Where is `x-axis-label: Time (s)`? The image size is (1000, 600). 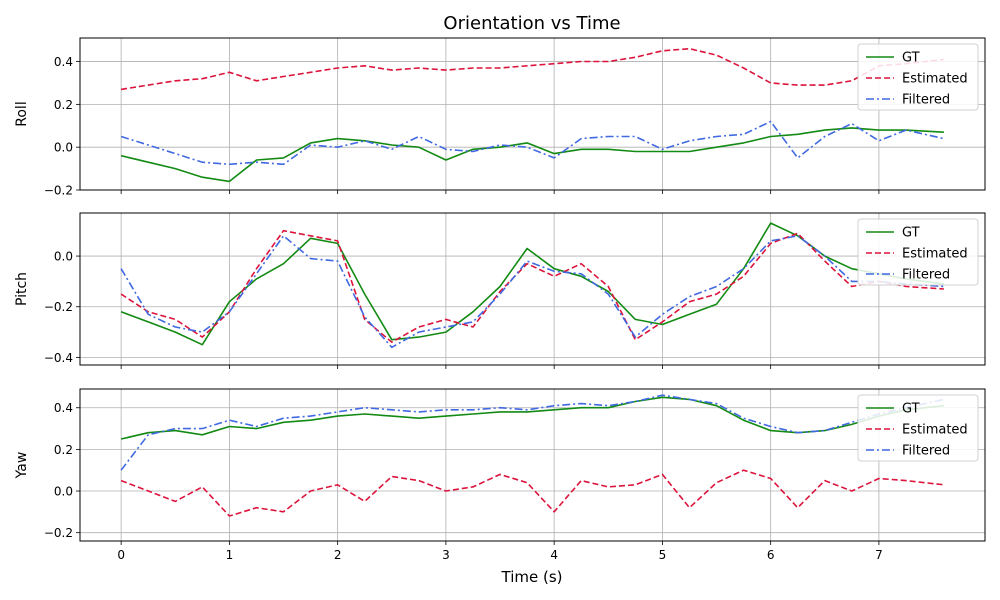 x-axis-label: Time (s) is located at coordinates (532, 577).